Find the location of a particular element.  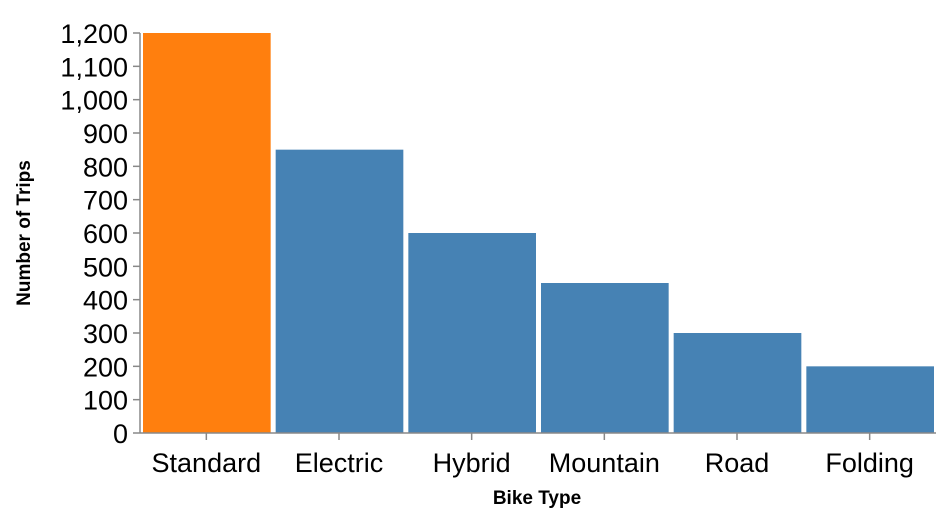

x-tick-label: Electric is located at coordinates (339, 463).